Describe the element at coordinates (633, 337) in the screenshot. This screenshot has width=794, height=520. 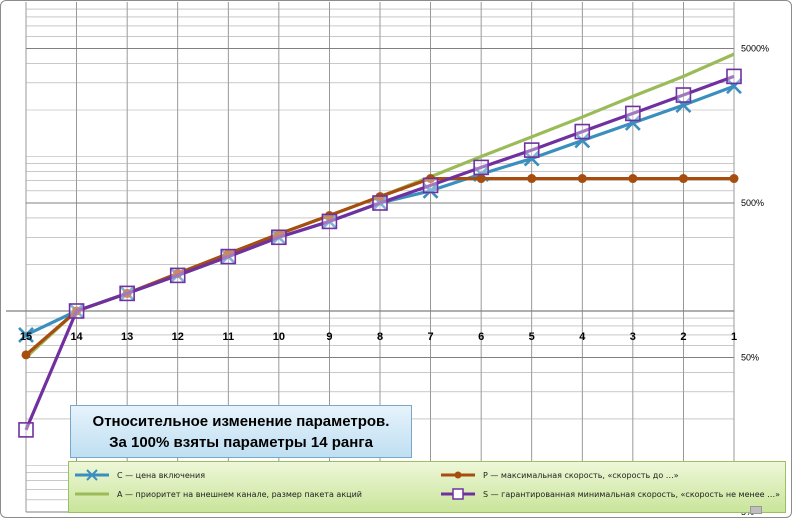
I see `x-tick-label: 3` at that location.